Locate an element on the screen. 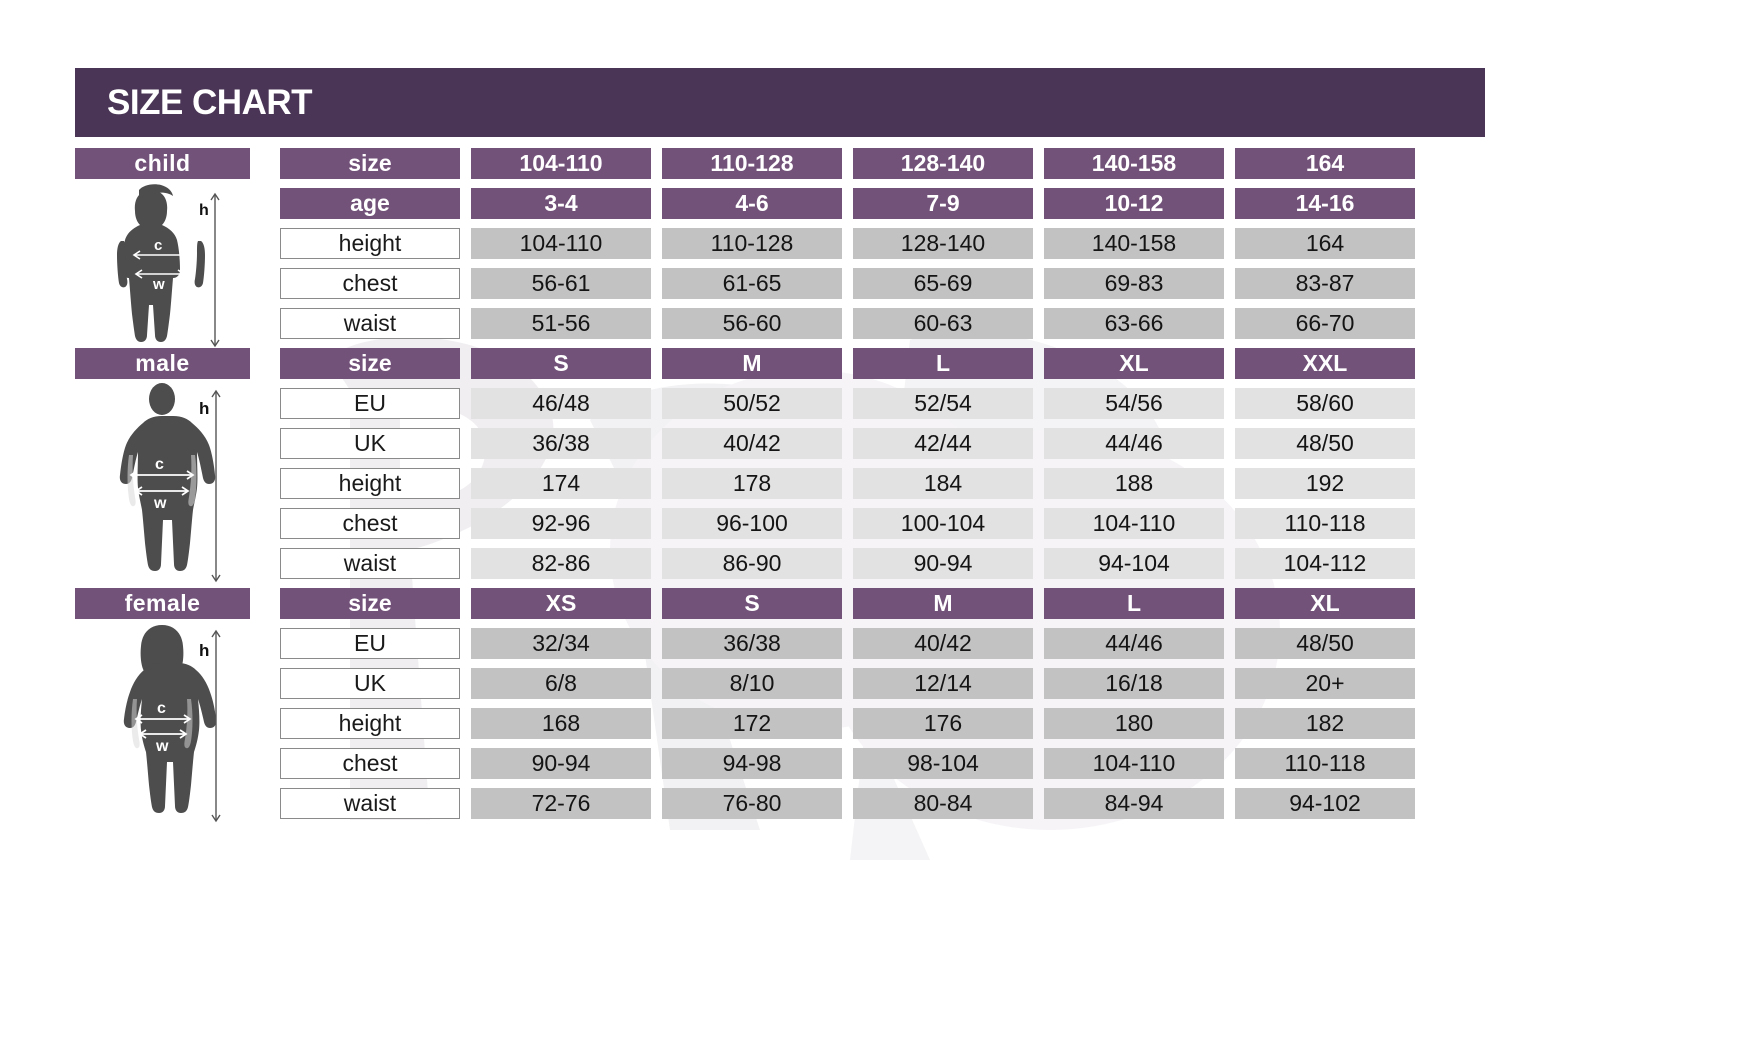 The image size is (1754, 1063). table-row: height 174 178 184 188 192 is located at coordinates (882, 483).